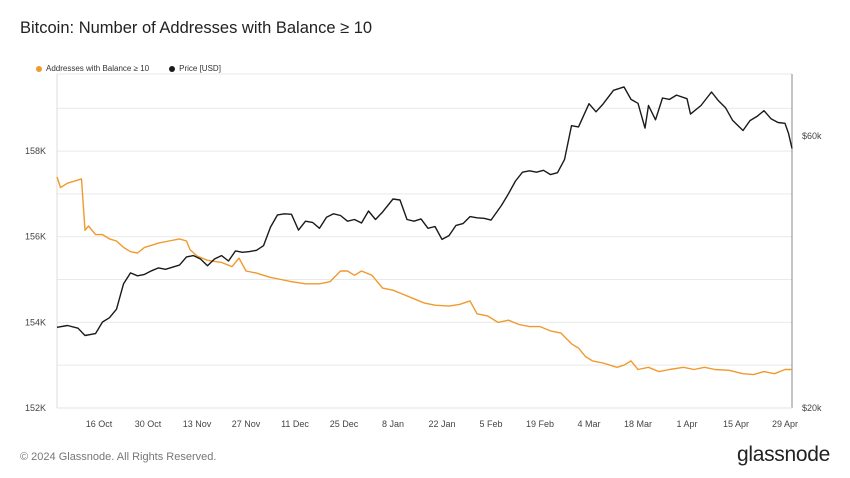 Image resolution: width=850 pixels, height=478 pixels. Describe the element at coordinates (39, 68) in the screenshot. I see `legend-dot-addresses` at that location.